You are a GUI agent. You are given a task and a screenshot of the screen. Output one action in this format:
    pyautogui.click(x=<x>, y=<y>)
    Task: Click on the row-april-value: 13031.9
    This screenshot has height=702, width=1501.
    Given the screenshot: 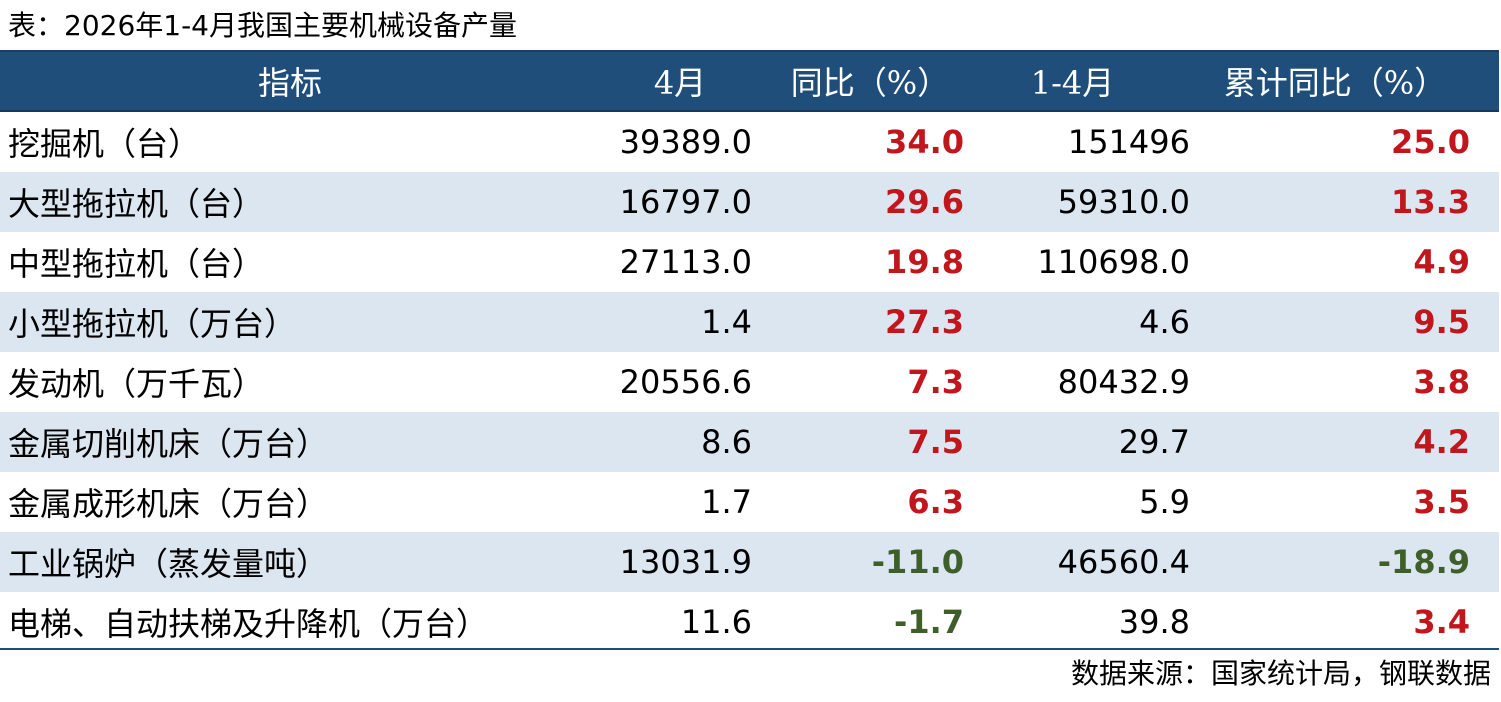 What is the action you would take?
    pyautogui.click(x=685, y=562)
    